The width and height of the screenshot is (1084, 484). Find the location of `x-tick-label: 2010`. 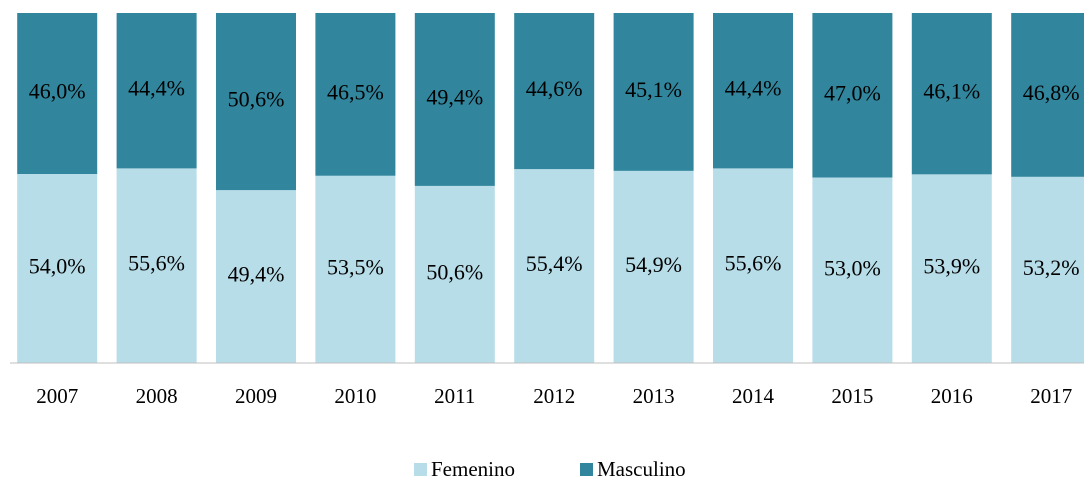

x-tick-label: 2010 is located at coordinates (355, 396).